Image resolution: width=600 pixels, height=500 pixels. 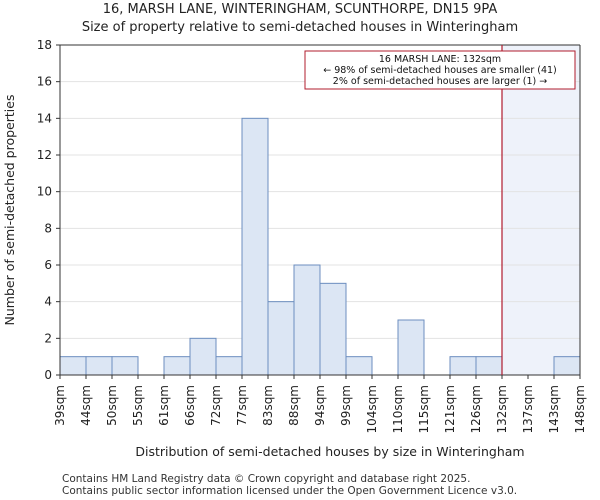 I want to click on y-tick-label: 2, so click(x=48, y=338).